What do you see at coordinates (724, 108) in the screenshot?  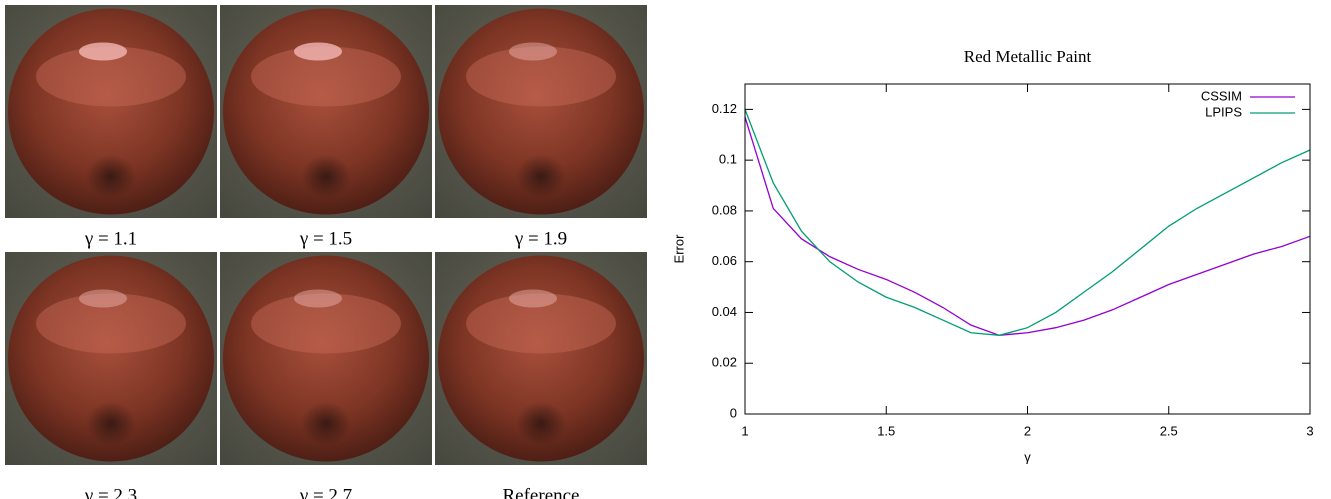 I see `y-tick-label: 0.12` at bounding box center [724, 108].